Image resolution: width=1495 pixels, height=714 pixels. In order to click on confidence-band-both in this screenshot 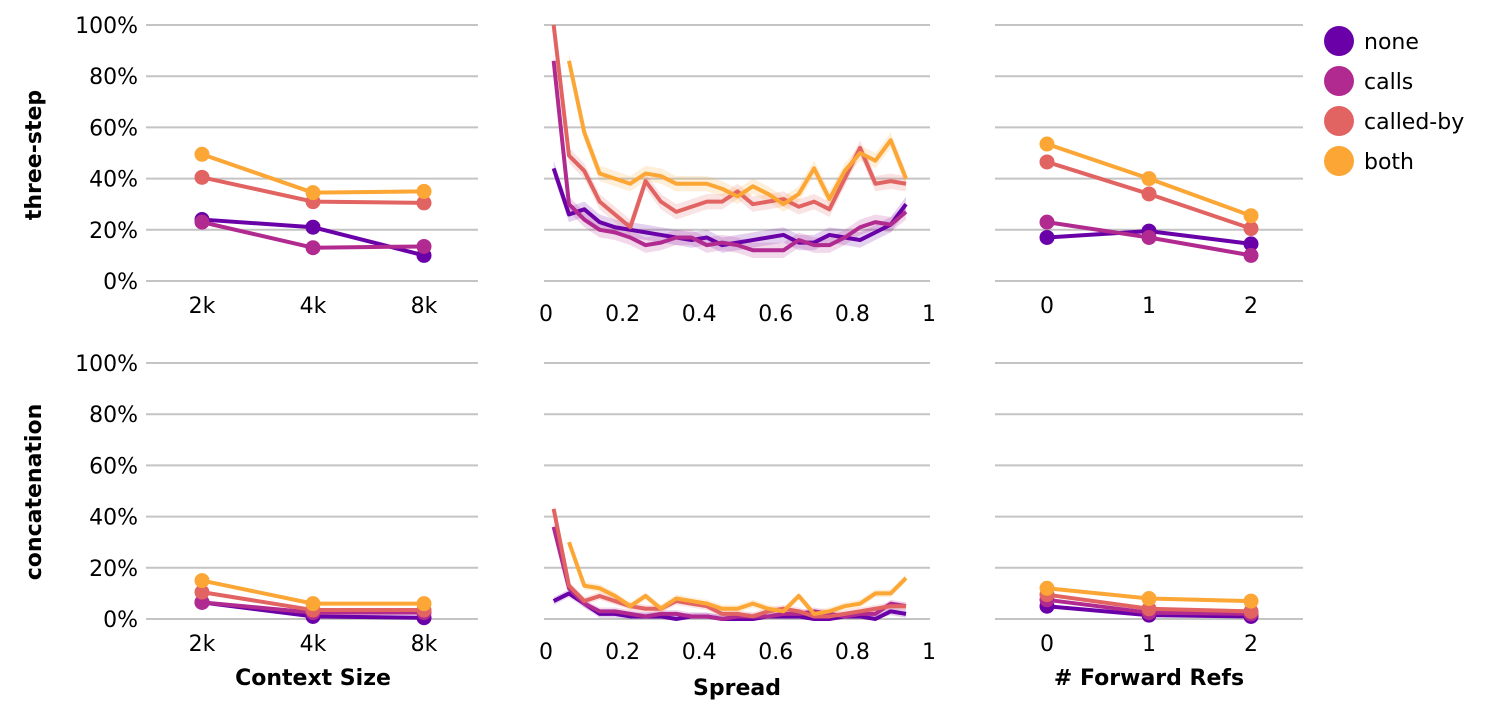, I will do `click(737, 132)`.